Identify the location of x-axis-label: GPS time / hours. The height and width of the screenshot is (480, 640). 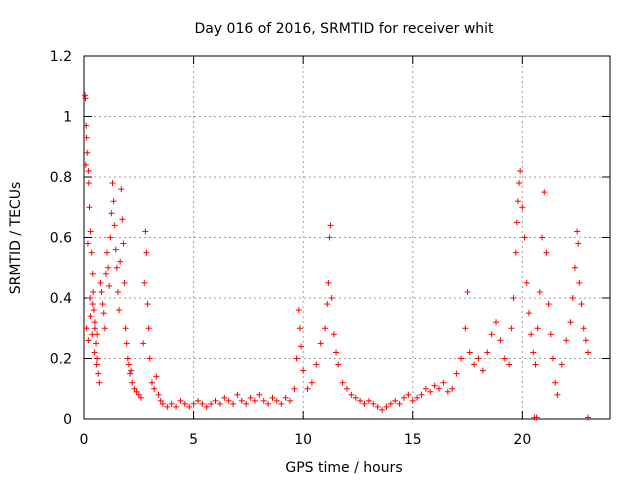
(343, 468).